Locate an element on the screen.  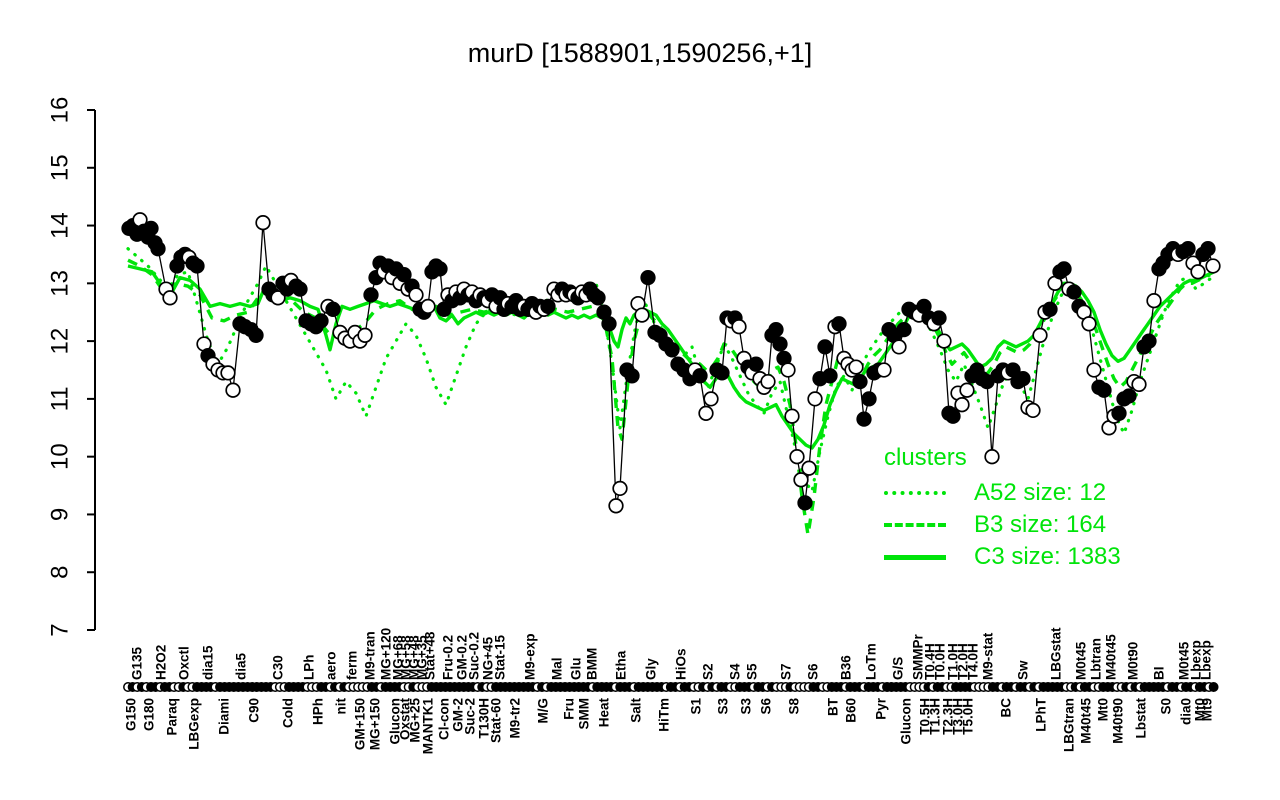
x-label-top: M40t45 is located at coordinates (1111, 657).